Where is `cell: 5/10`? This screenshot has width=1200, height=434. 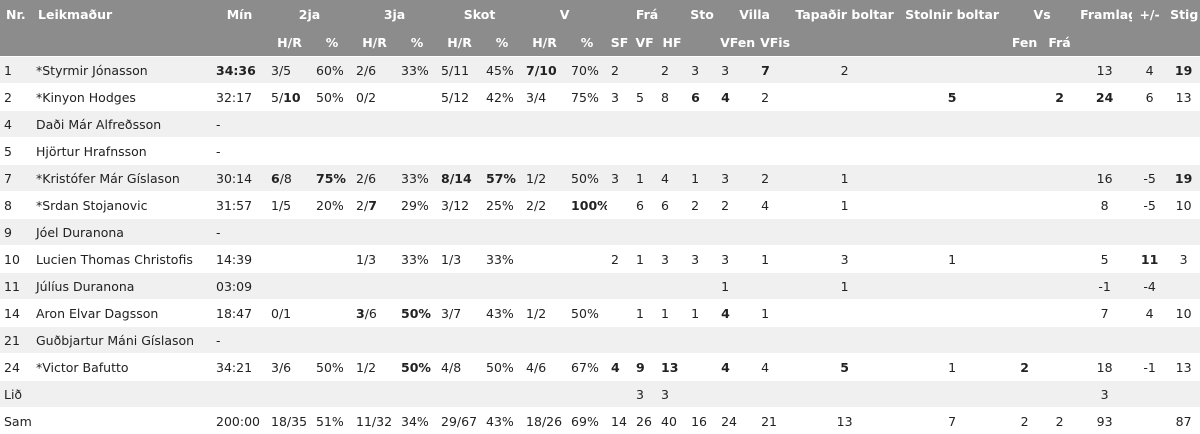
cell: 5/10 is located at coordinates (289, 97).